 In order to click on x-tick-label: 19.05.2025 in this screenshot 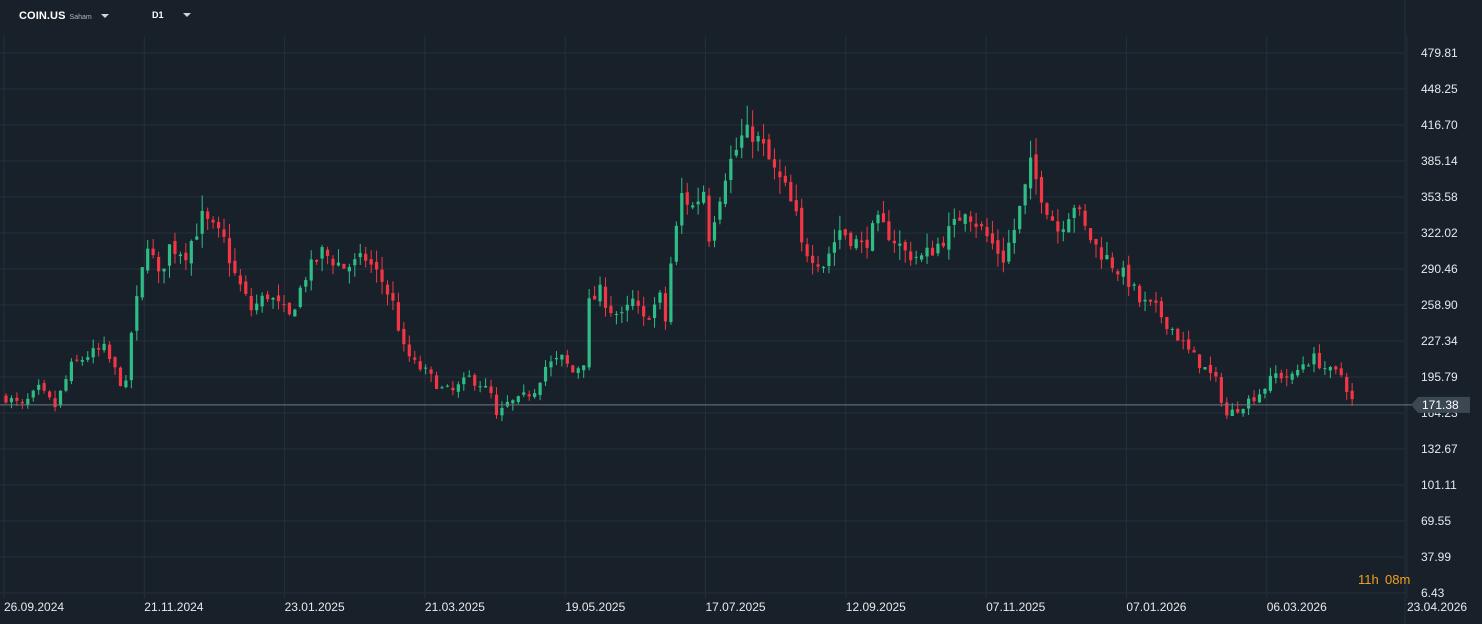, I will do `click(595, 607)`.